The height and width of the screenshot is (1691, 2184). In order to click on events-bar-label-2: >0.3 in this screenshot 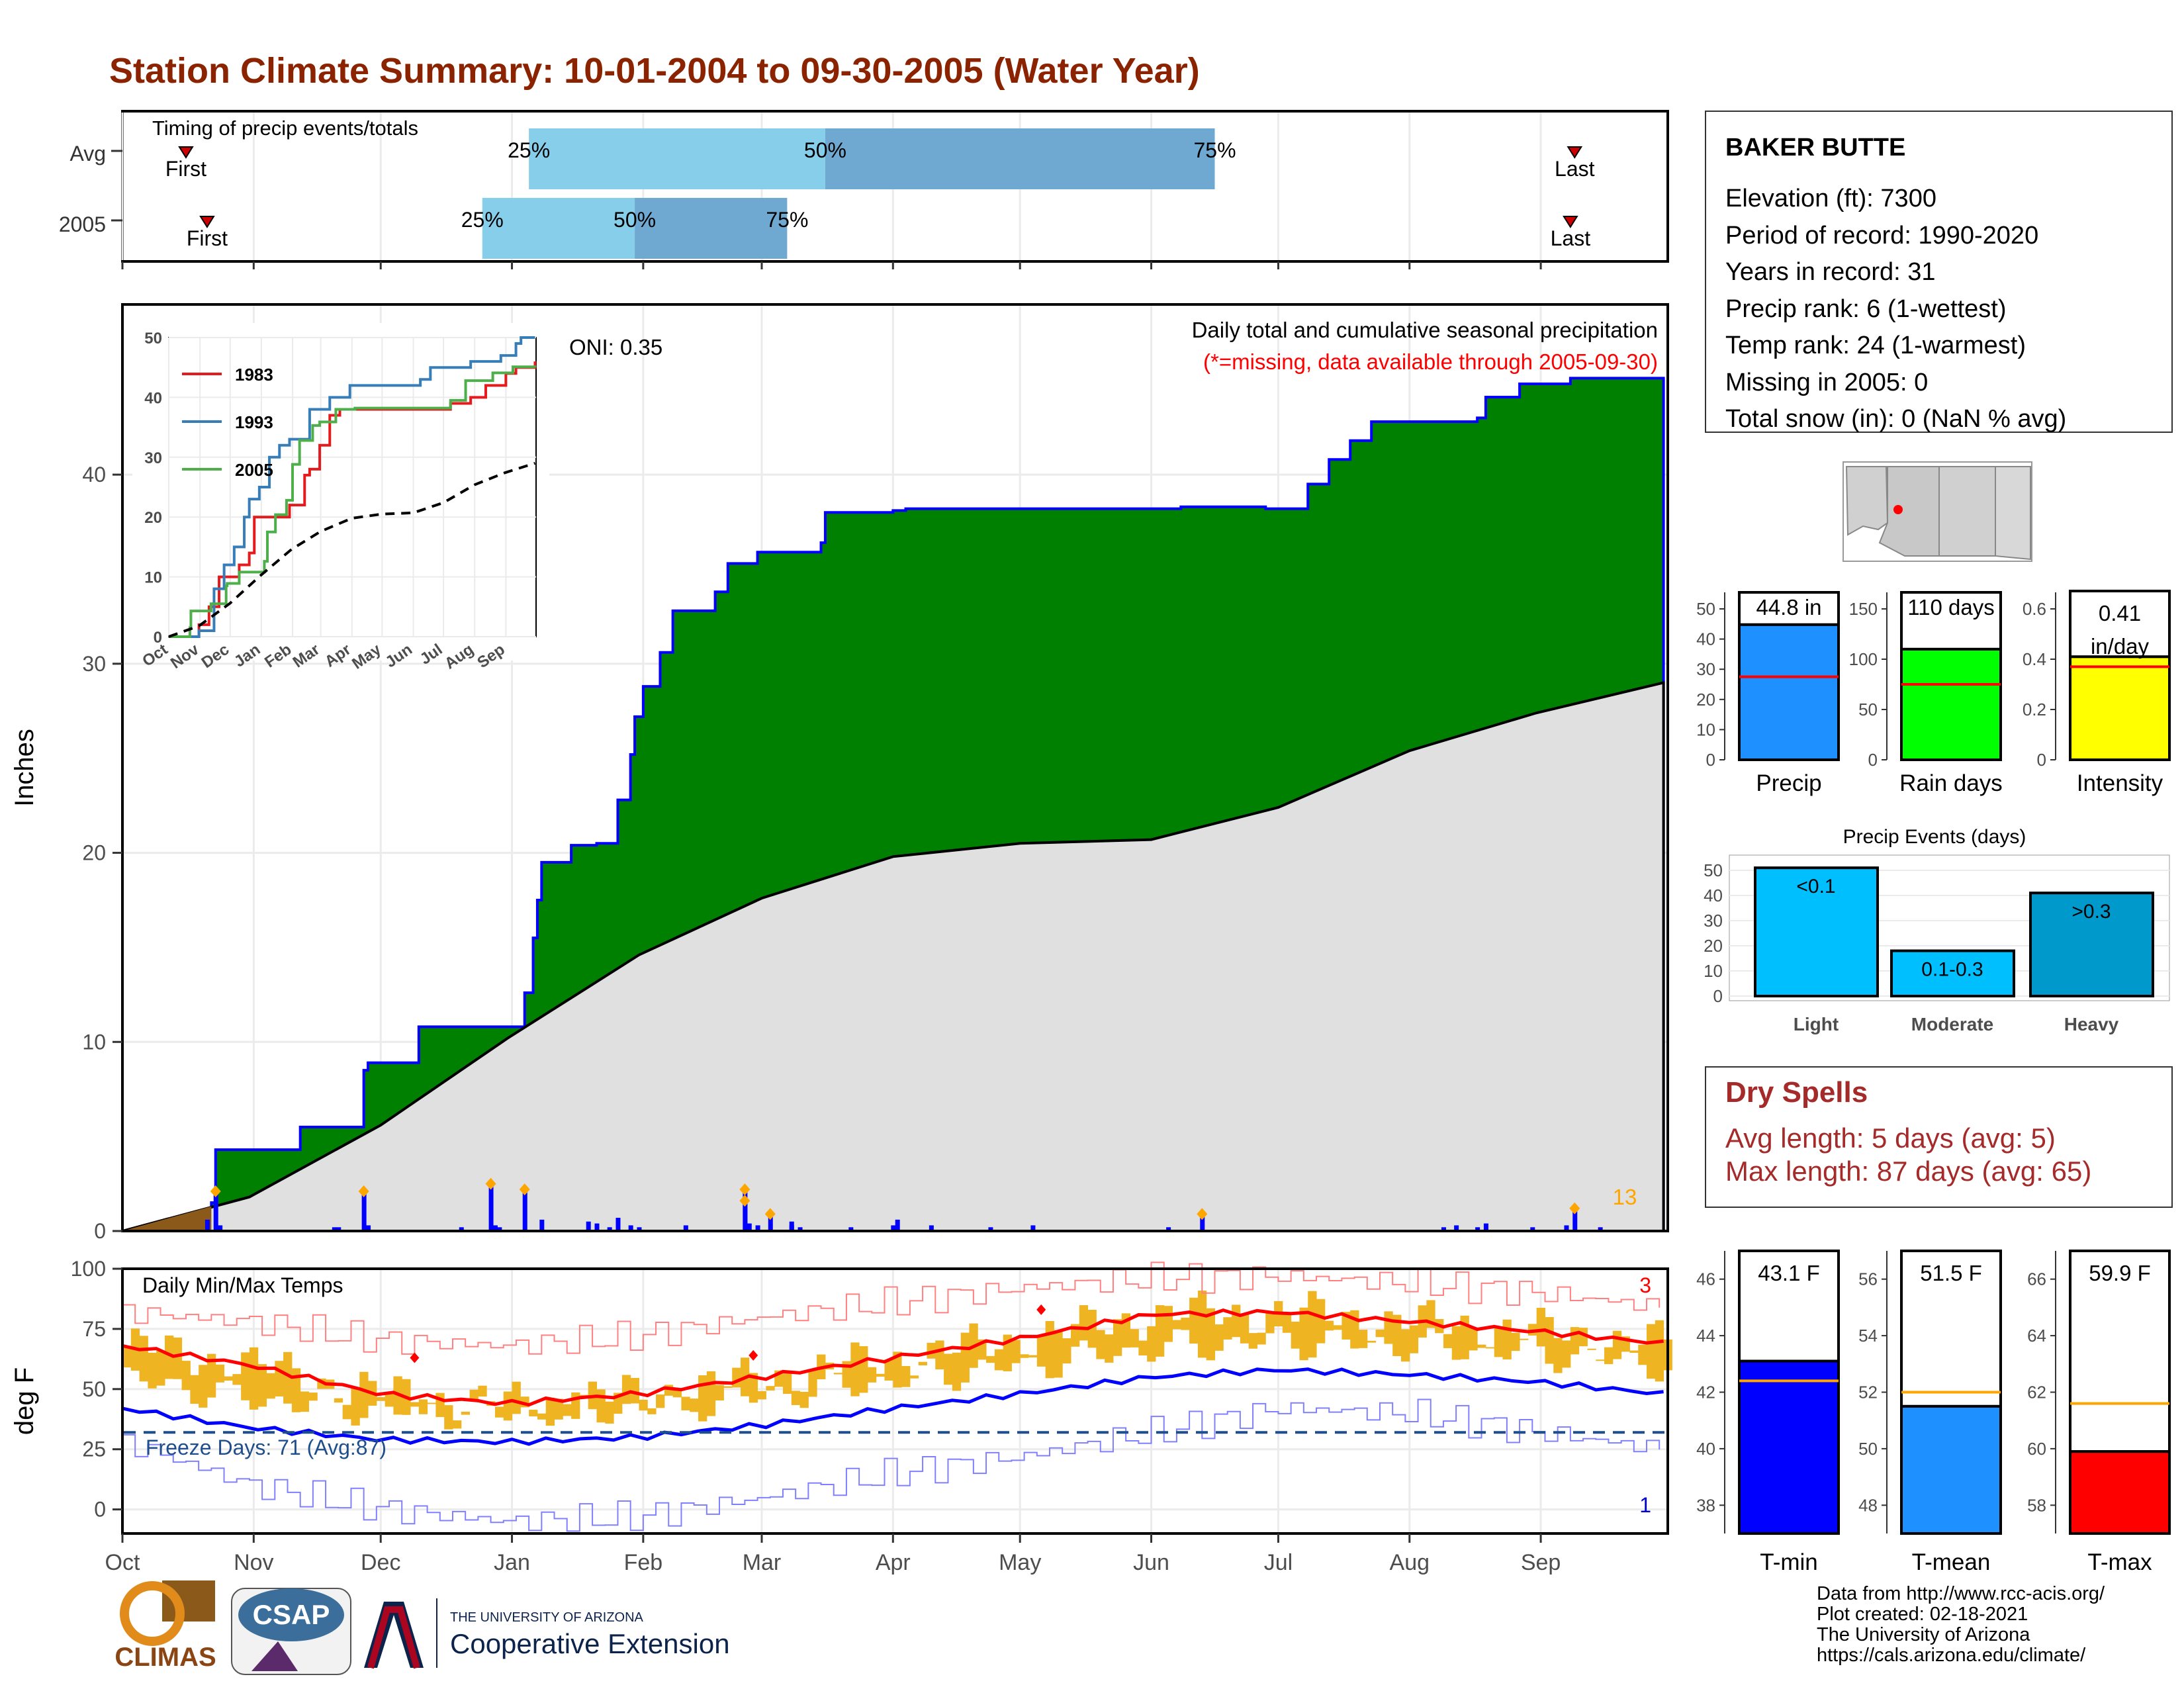, I will do `click(2091, 912)`.